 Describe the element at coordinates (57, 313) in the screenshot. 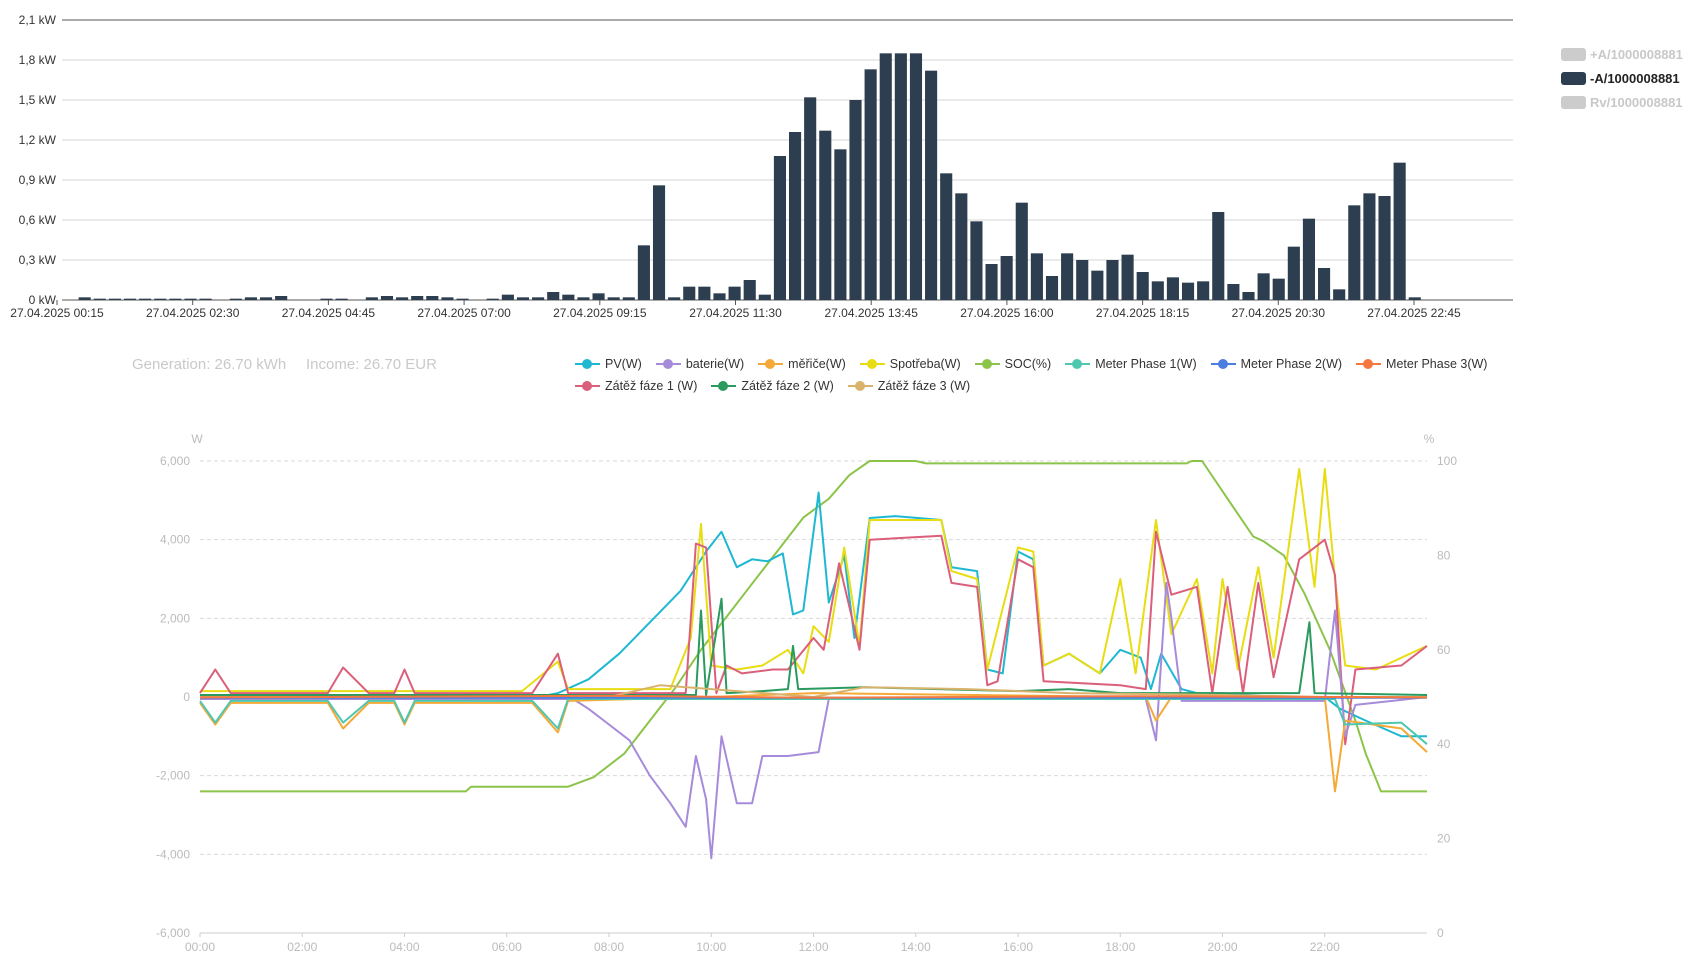

I see `bar-xtick-label: 27.04.2025 00:15` at that location.